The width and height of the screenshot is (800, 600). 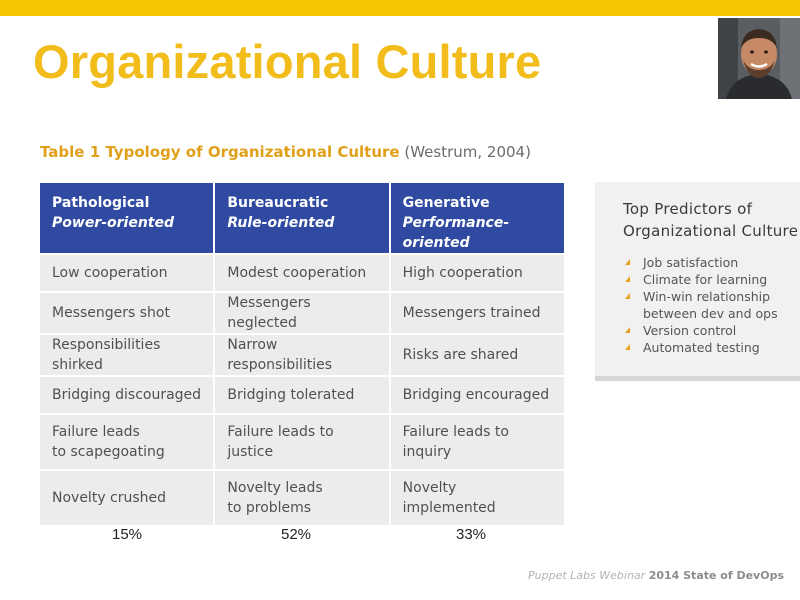 I want to click on header-subtitle: Rule-oriented, so click(x=281, y=223).